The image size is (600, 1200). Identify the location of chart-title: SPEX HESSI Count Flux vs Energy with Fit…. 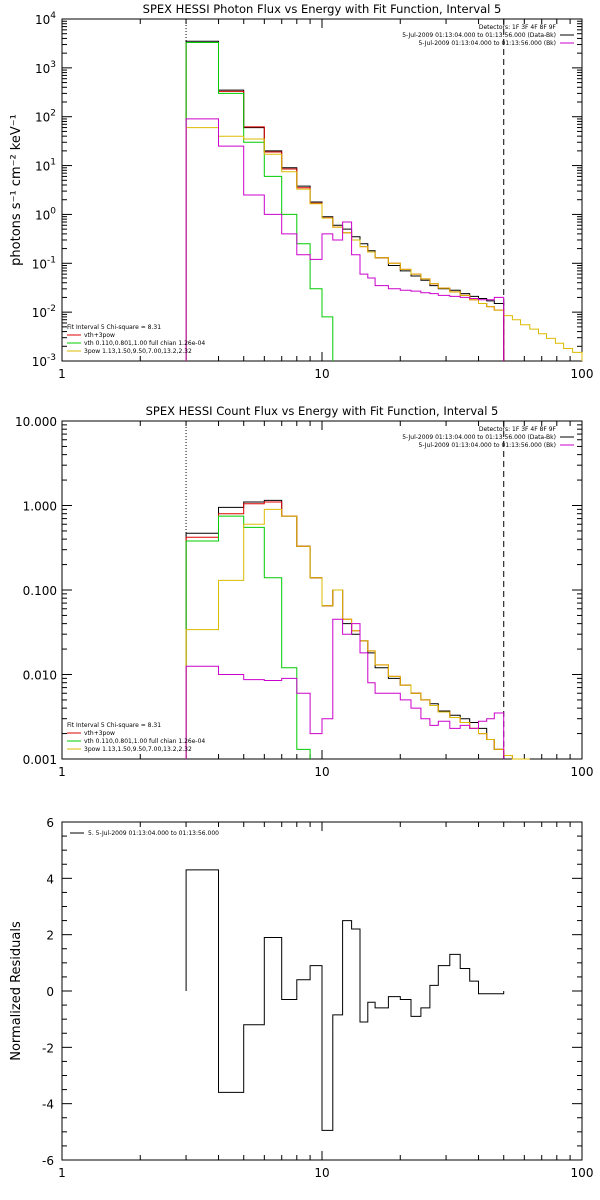
(322, 411).